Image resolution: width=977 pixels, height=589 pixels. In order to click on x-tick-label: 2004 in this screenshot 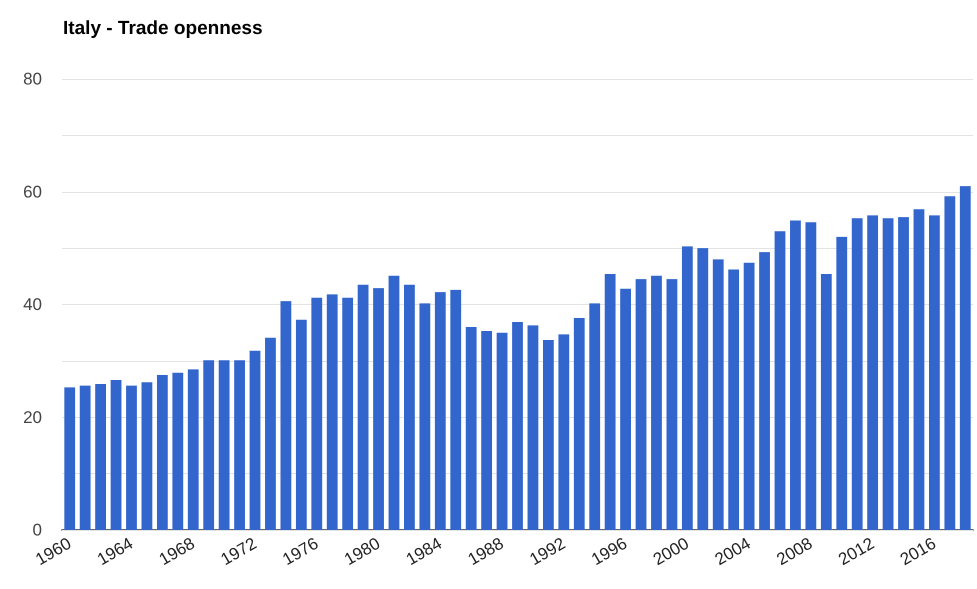, I will do `click(733, 552)`.